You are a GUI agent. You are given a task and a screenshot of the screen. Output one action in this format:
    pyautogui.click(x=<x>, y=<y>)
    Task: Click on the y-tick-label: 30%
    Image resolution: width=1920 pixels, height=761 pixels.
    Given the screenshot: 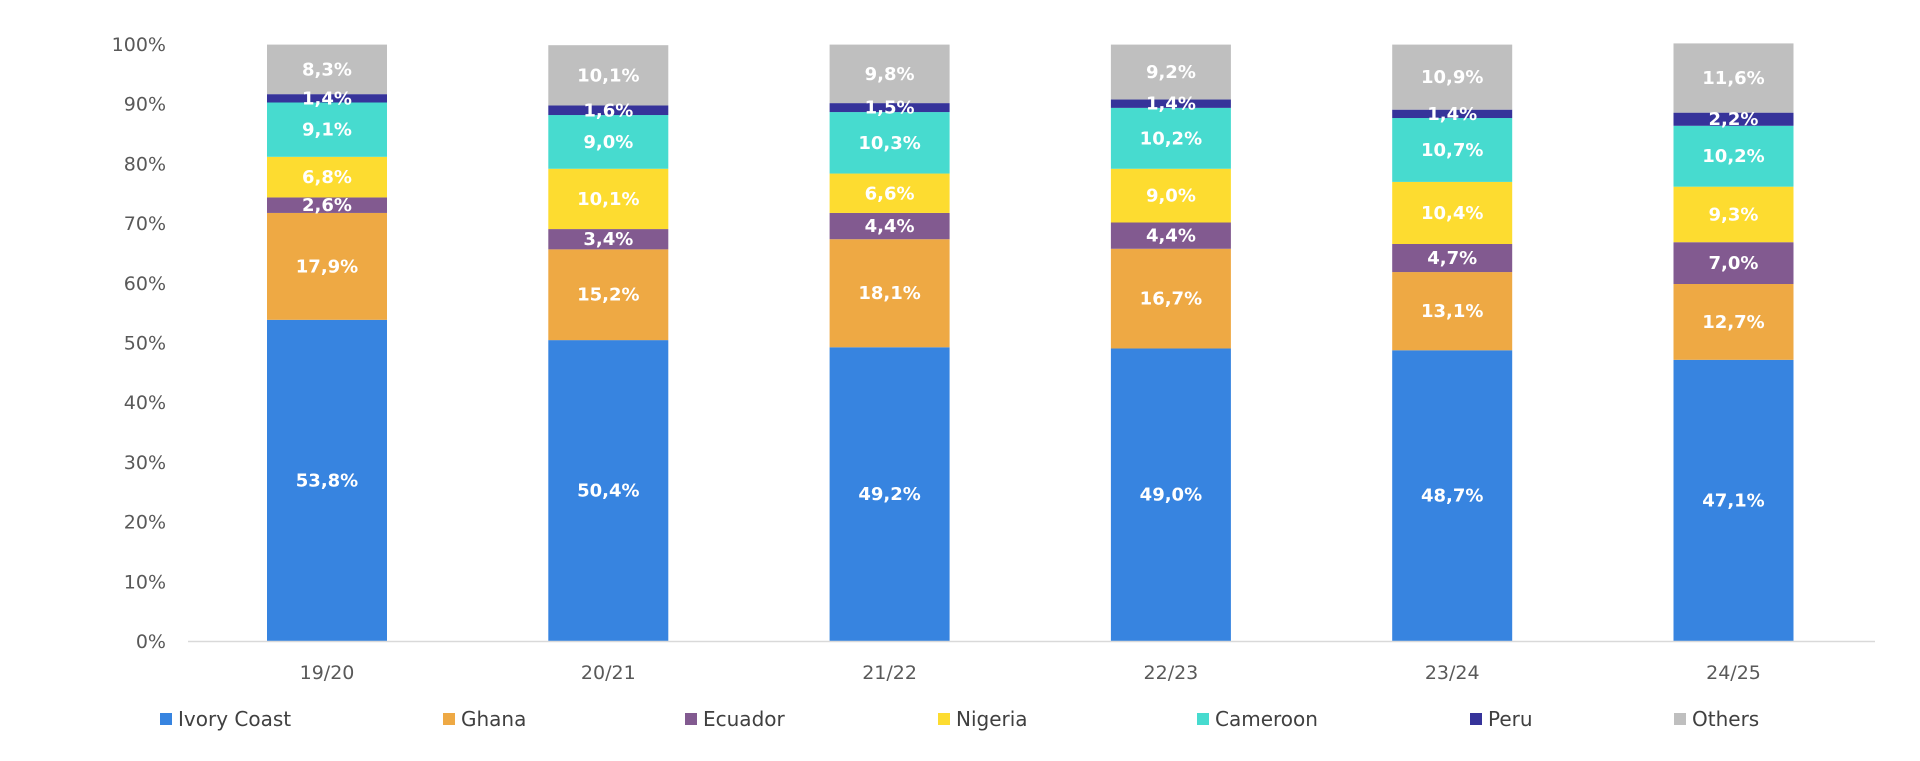 What is the action you would take?
    pyautogui.click(x=145, y=463)
    